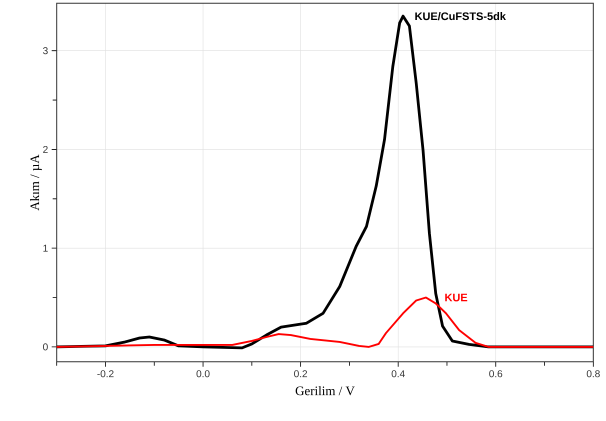 The width and height of the screenshot is (606, 421). What do you see at coordinates (398, 374) in the screenshot?
I see `x-tick-label: 0.4` at bounding box center [398, 374].